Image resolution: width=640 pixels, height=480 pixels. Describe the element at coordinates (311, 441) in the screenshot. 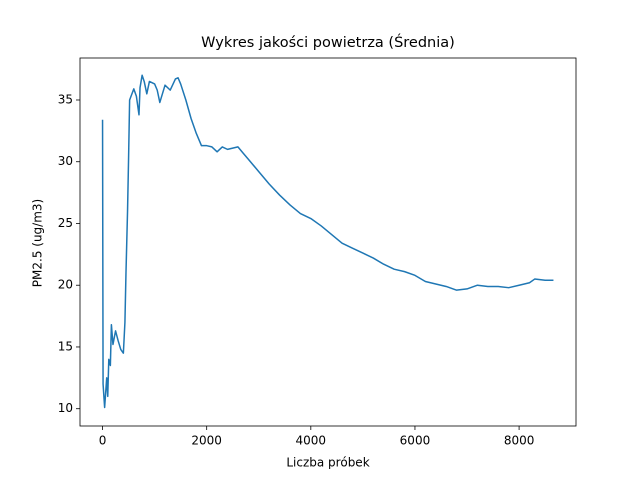

I see `x-tick-label: 4000` at that location.